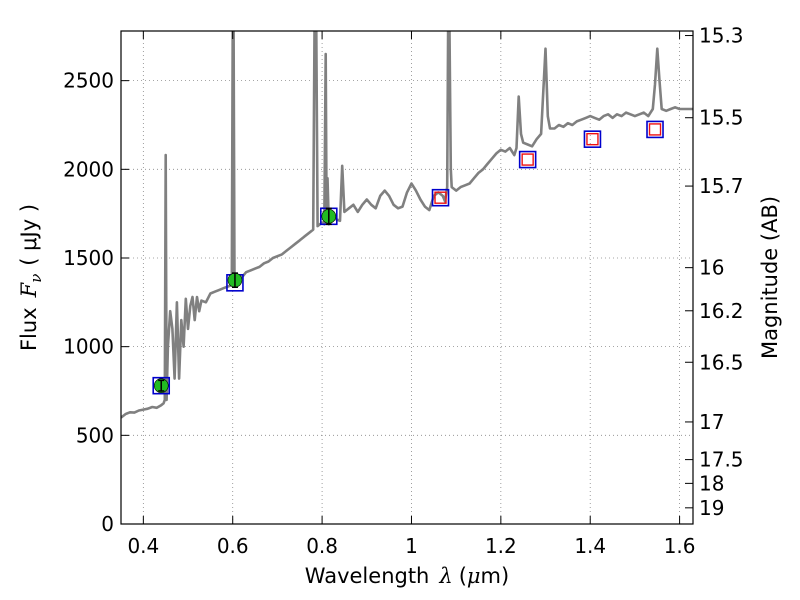 The height and width of the screenshot is (600, 800). I want to click on x-tick-label: 1.6, so click(680, 546).